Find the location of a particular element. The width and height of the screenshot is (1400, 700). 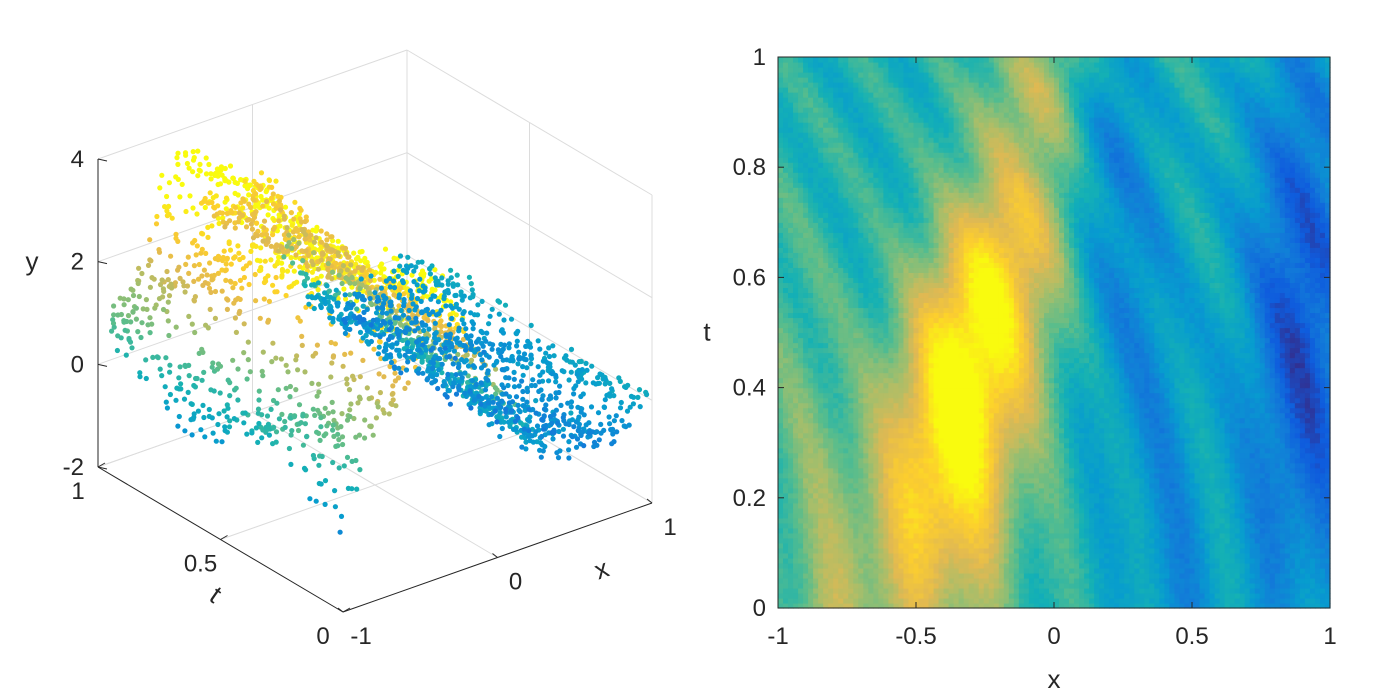

x-axis-label: x is located at coordinates (601, 569).